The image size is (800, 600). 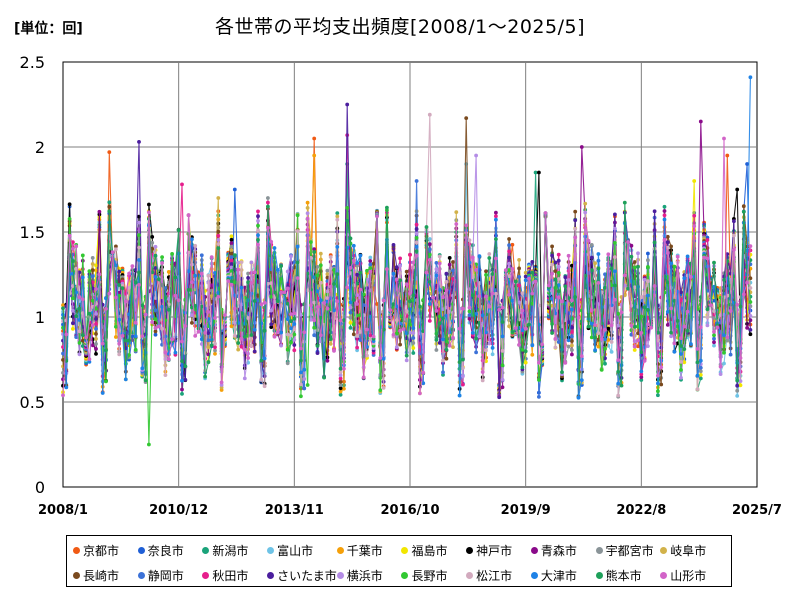 I want to click on y-tick-label: 2, so click(x=40, y=147).